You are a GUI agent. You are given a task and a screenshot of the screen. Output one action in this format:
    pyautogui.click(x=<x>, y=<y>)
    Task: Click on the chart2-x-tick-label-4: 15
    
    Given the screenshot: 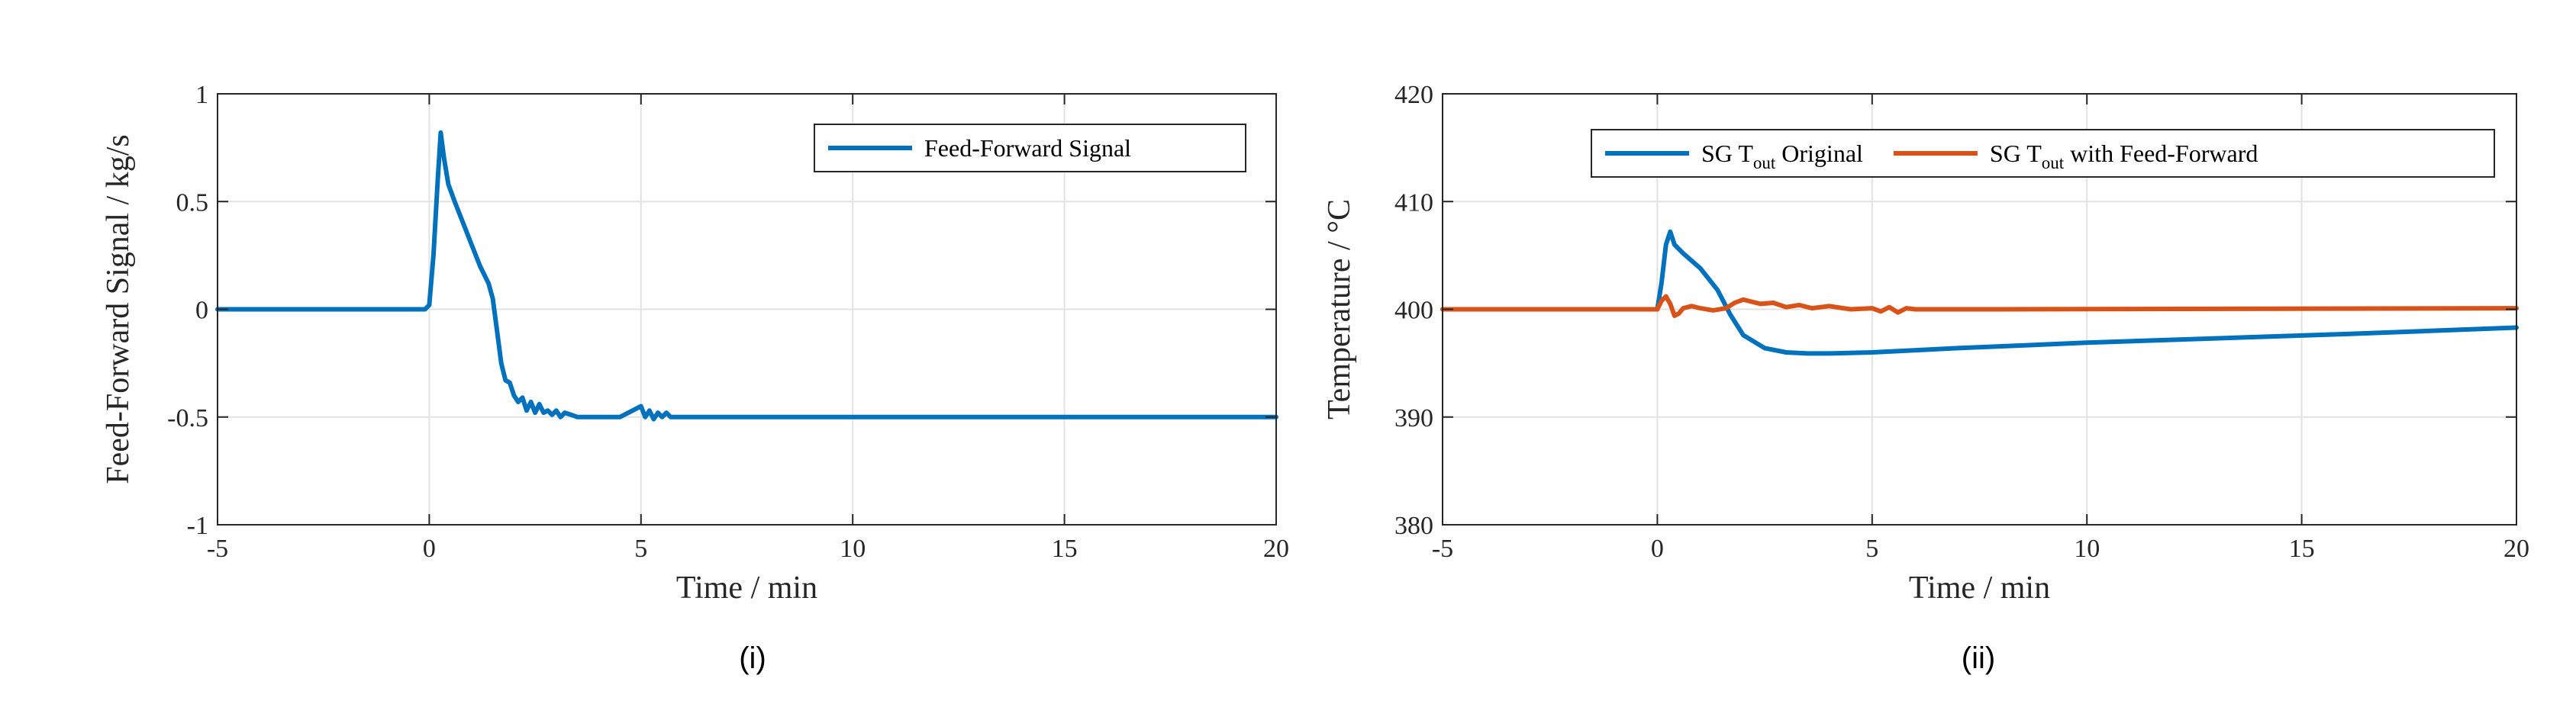 What is the action you would take?
    pyautogui.click(x=2302, y=549)
    